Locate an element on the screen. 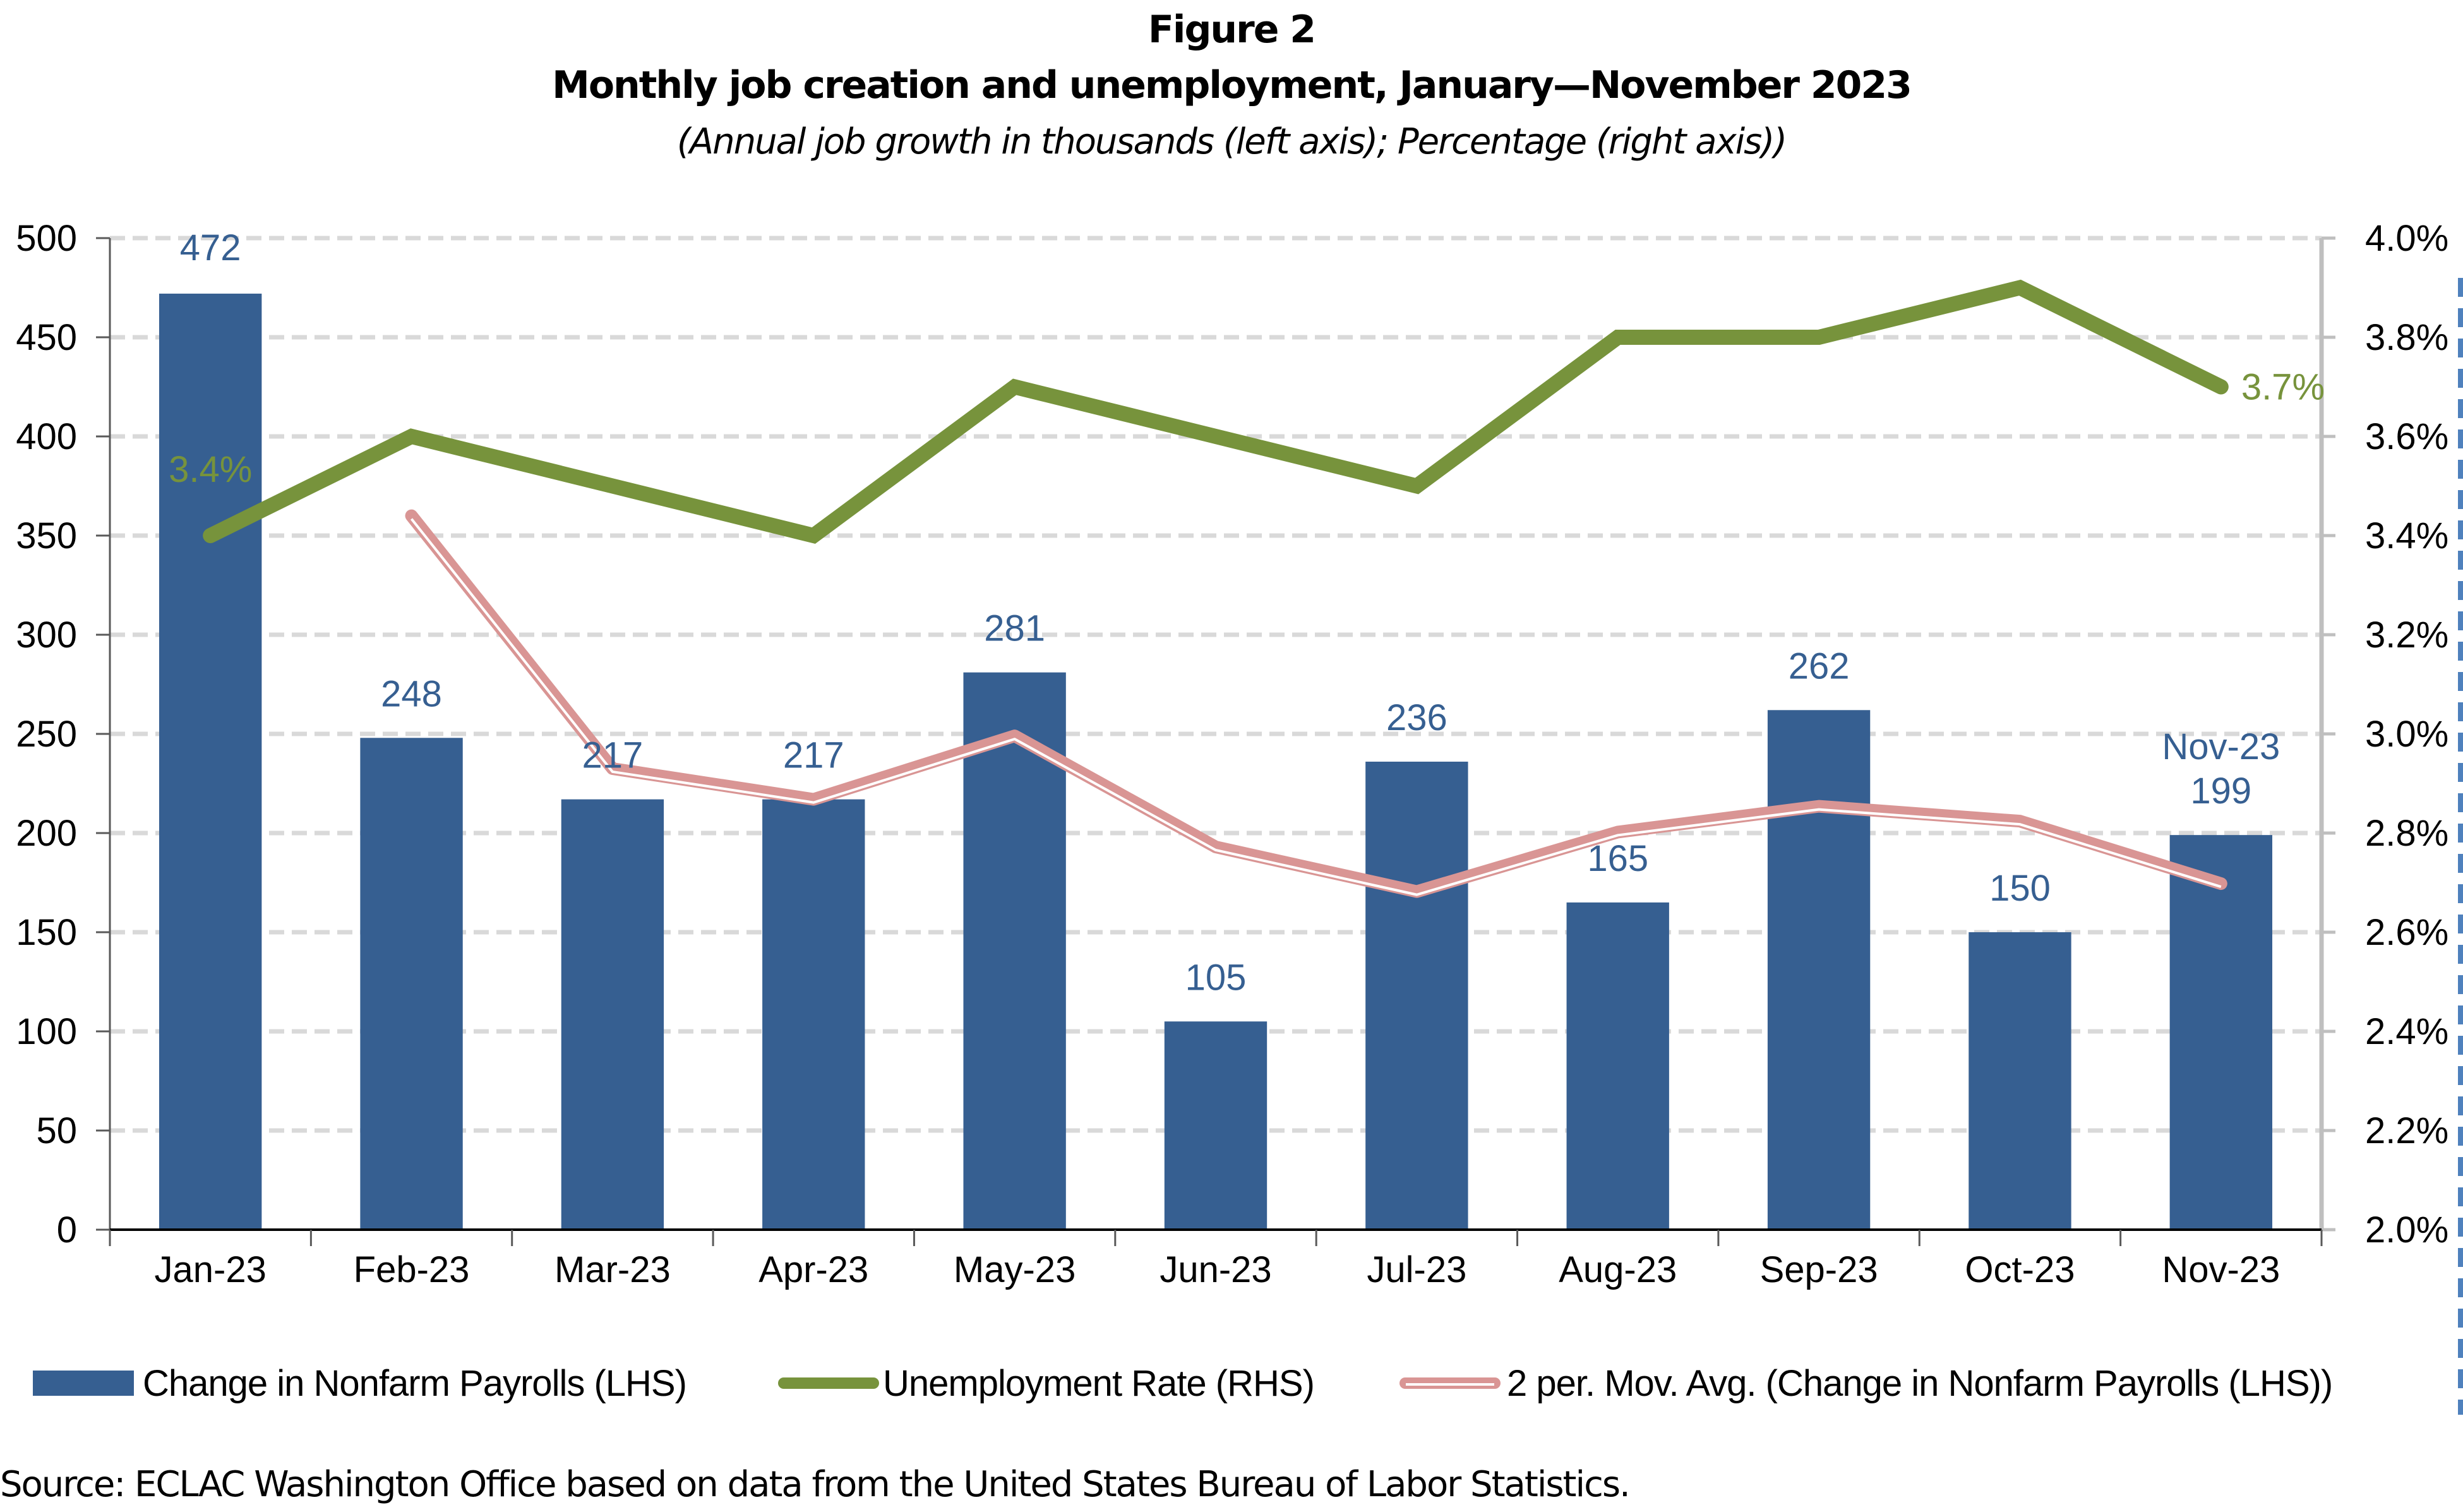 The width and height of the screenshot is (2463, 1512). right-axis-tick-label: 4.0% is located at coordinates (2406, 238).